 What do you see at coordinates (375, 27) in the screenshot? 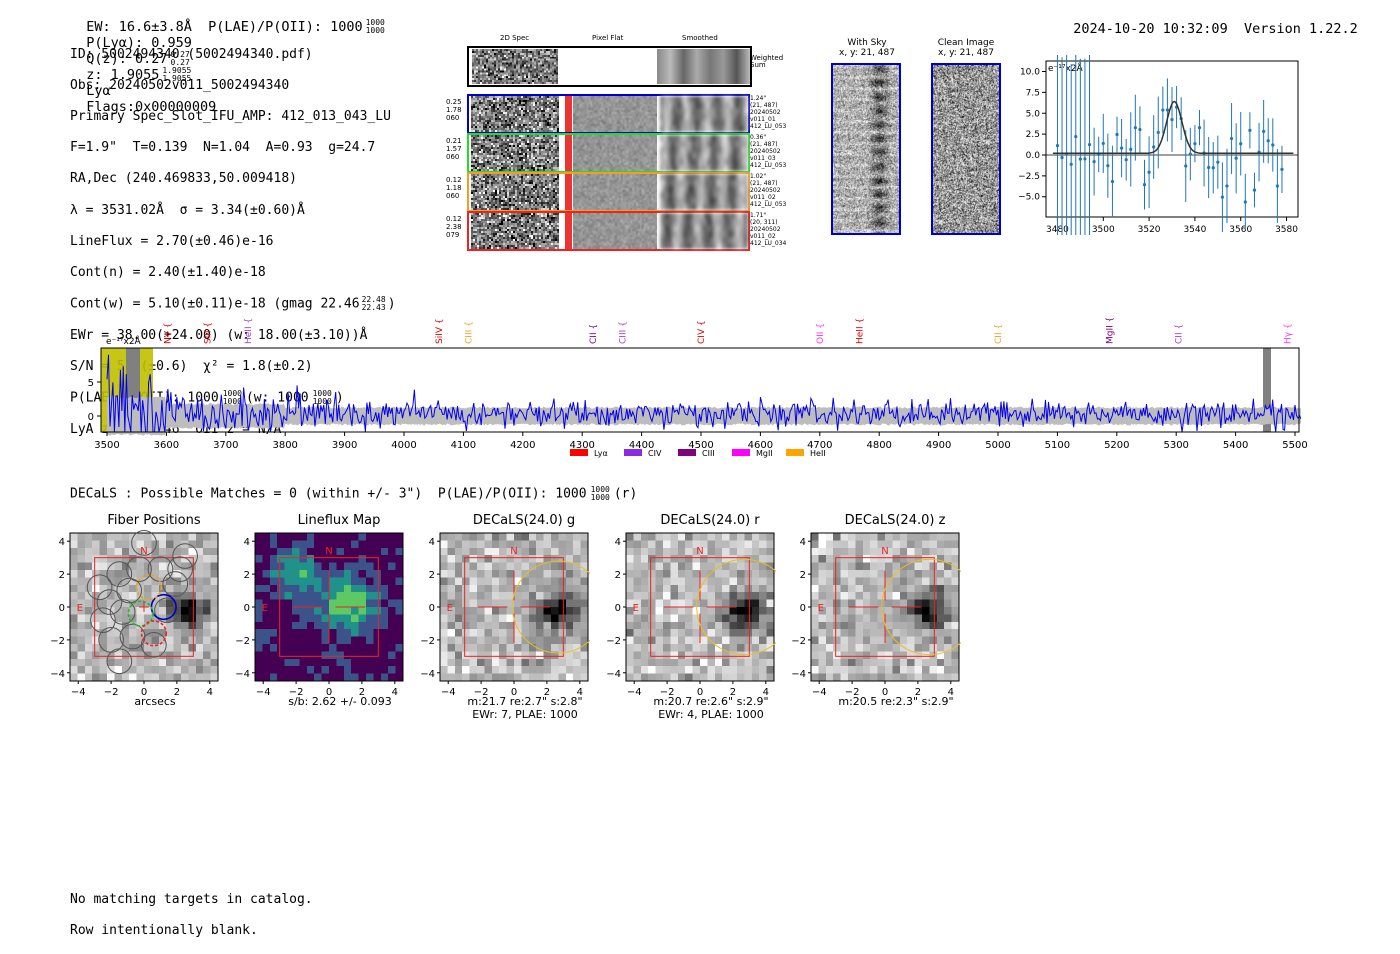
I see `header-plae-frac: 1000 1000` at bounding box center [375, 27].